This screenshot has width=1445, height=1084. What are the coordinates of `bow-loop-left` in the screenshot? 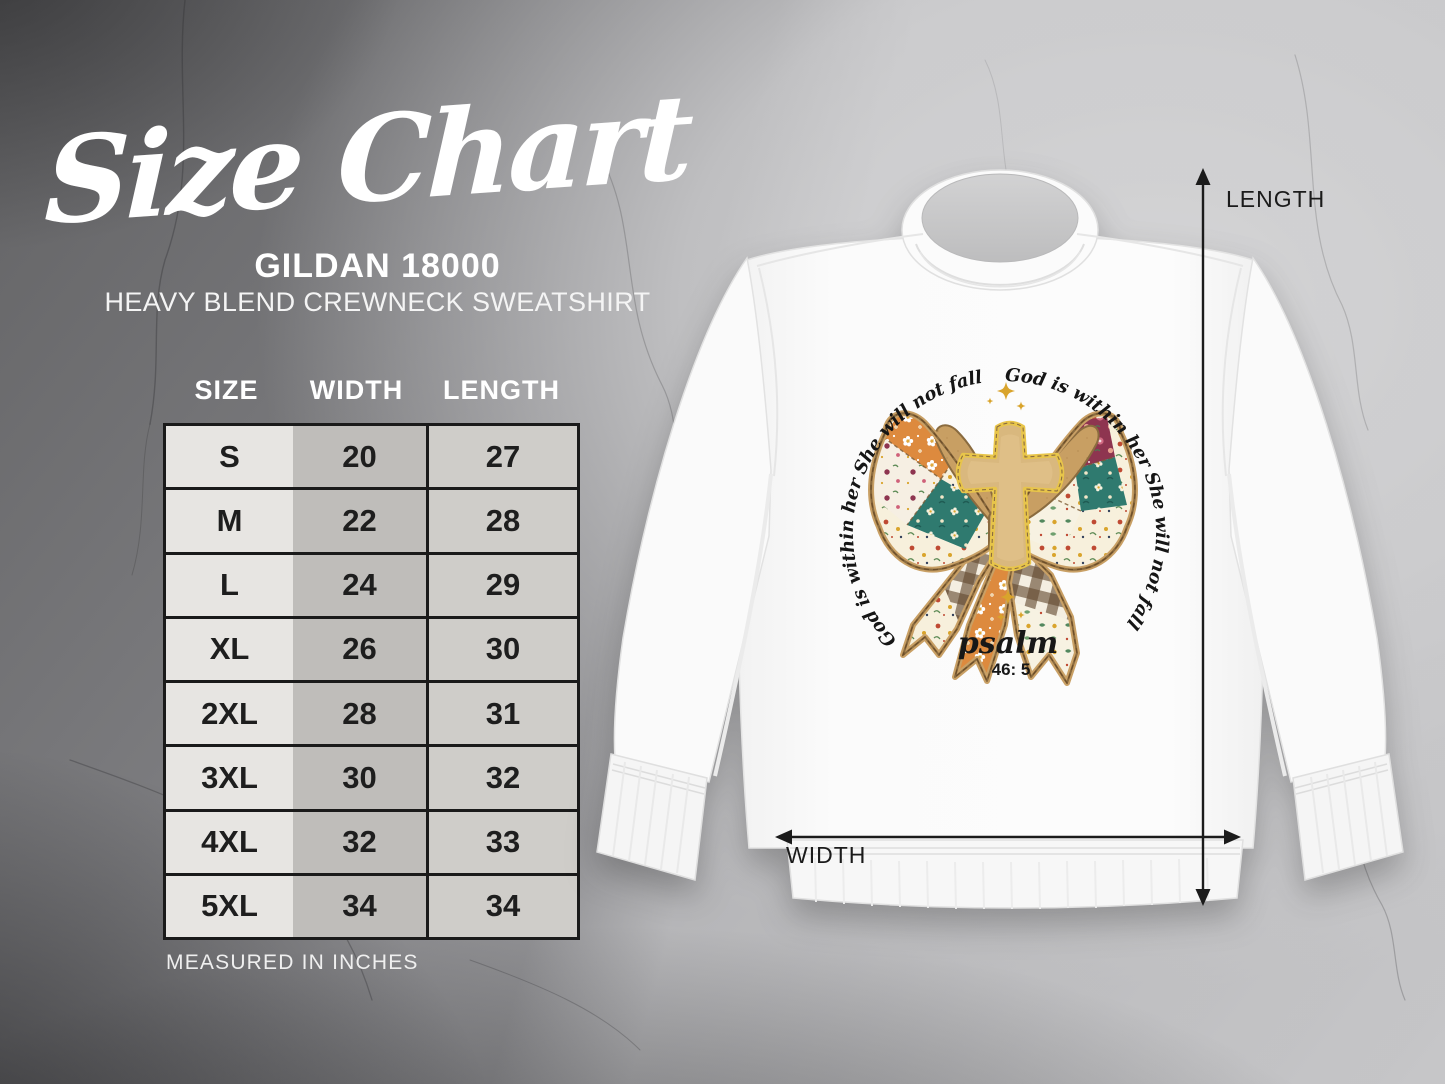 It's located at (935, 487).